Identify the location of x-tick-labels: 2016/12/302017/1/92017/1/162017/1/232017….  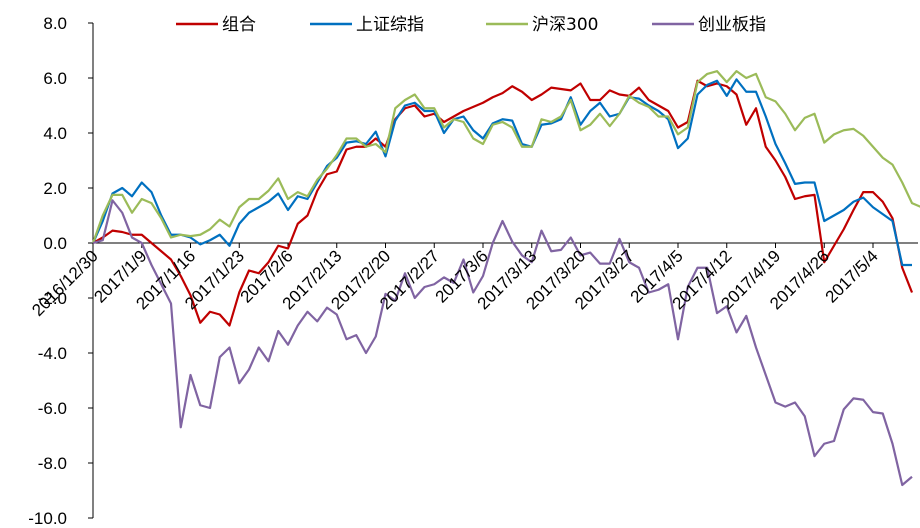
(455, 283).